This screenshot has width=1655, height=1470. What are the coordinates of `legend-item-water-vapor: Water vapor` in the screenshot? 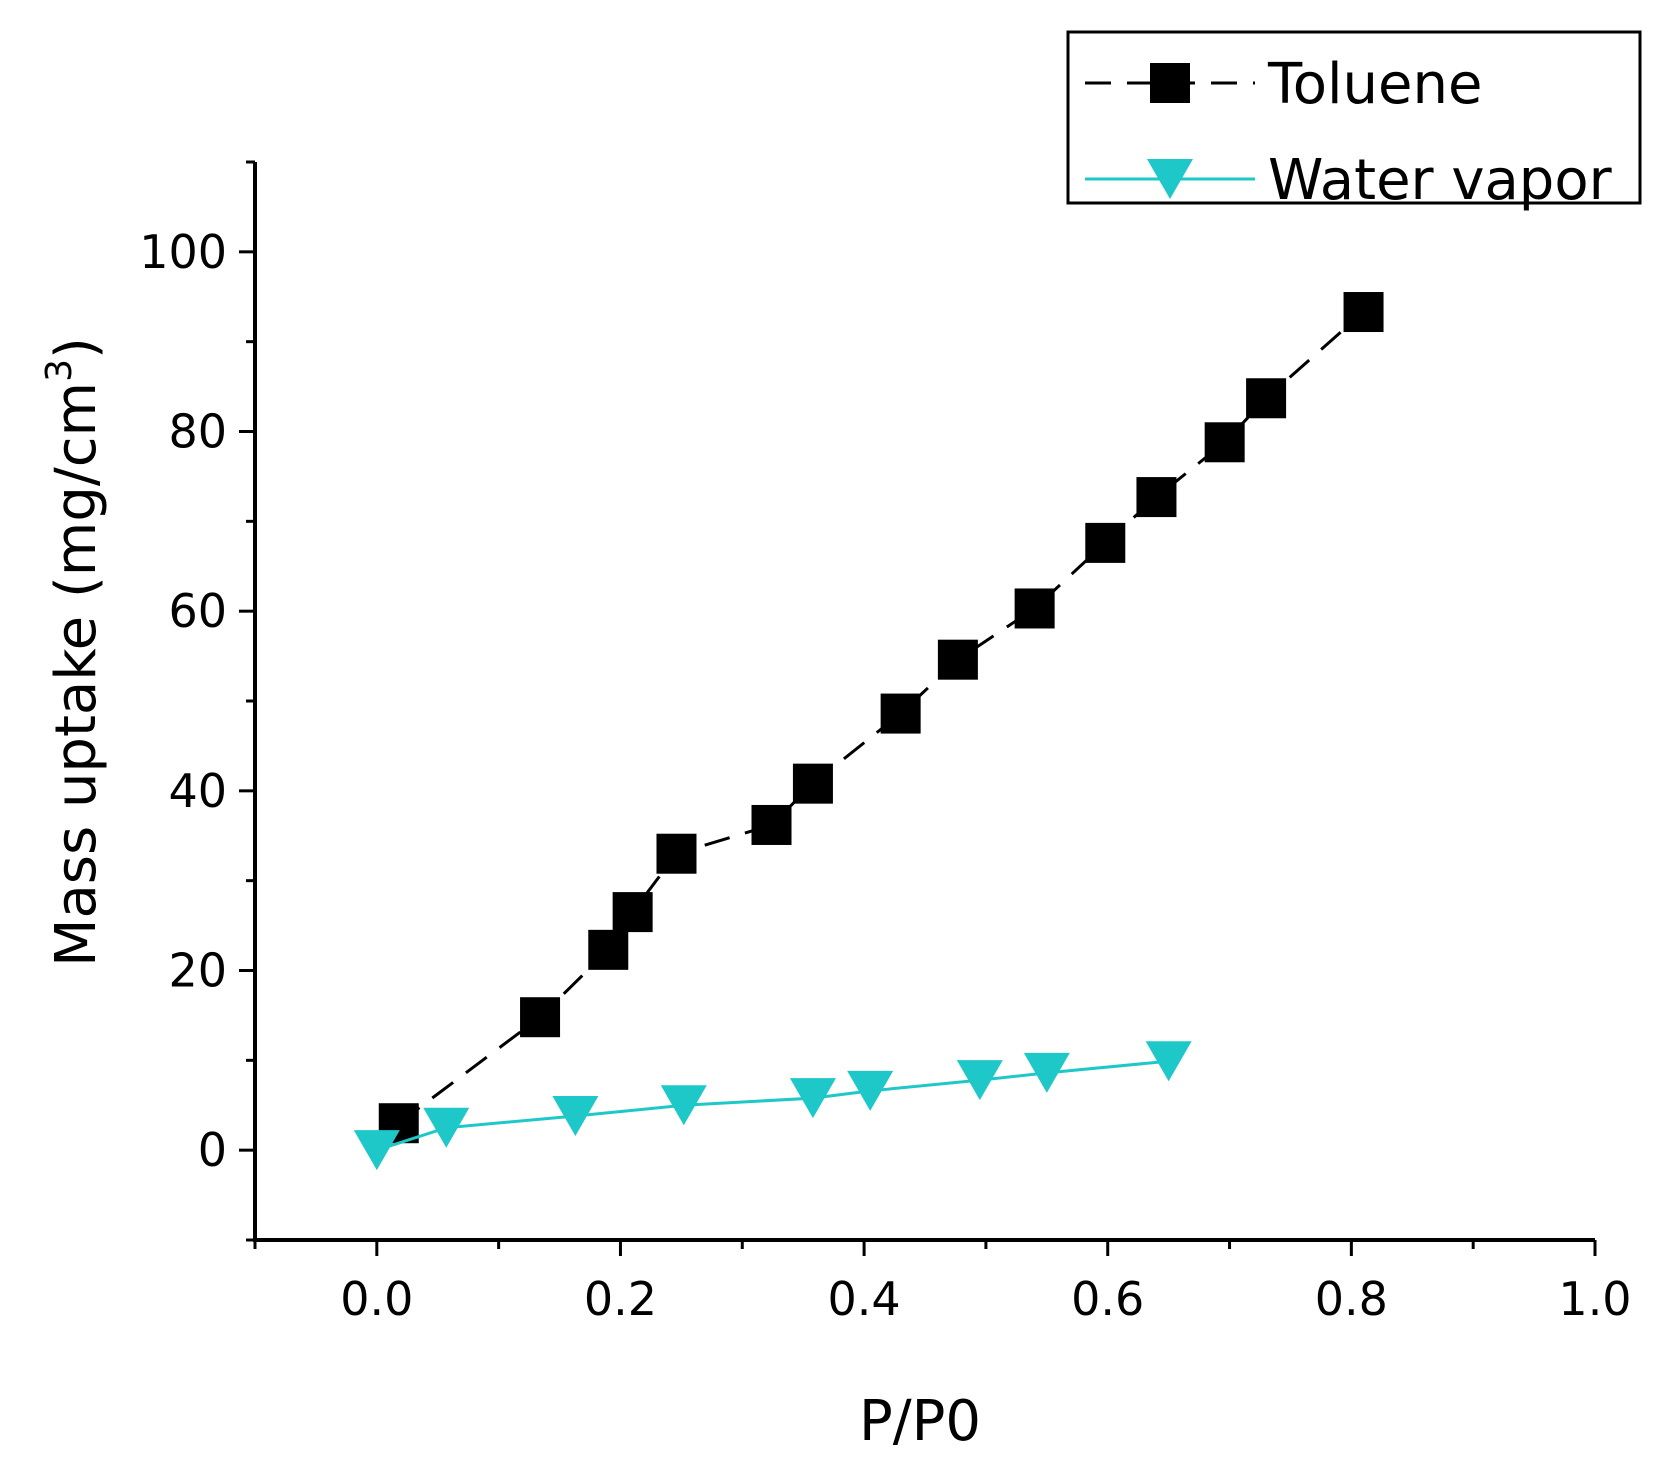 It's located at (1349, 180).